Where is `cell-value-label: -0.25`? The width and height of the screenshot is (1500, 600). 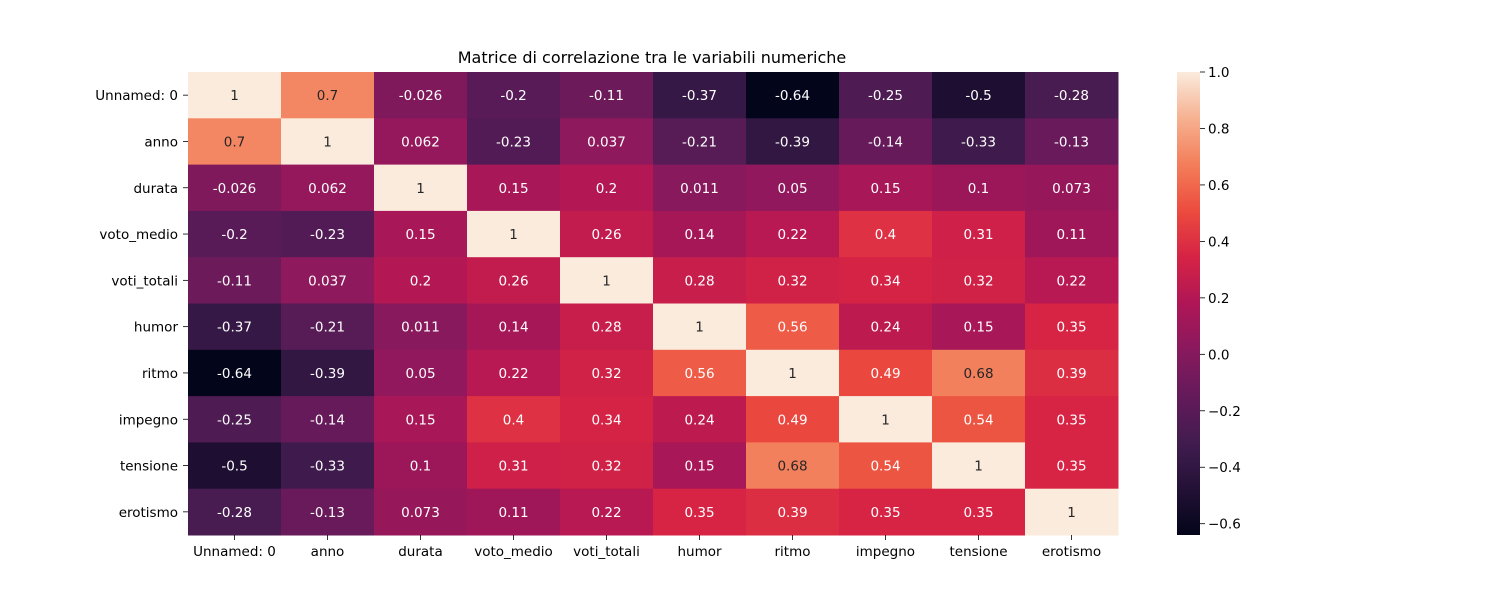 cell-value-label: -0.25 is located at coordinates (234, 420).